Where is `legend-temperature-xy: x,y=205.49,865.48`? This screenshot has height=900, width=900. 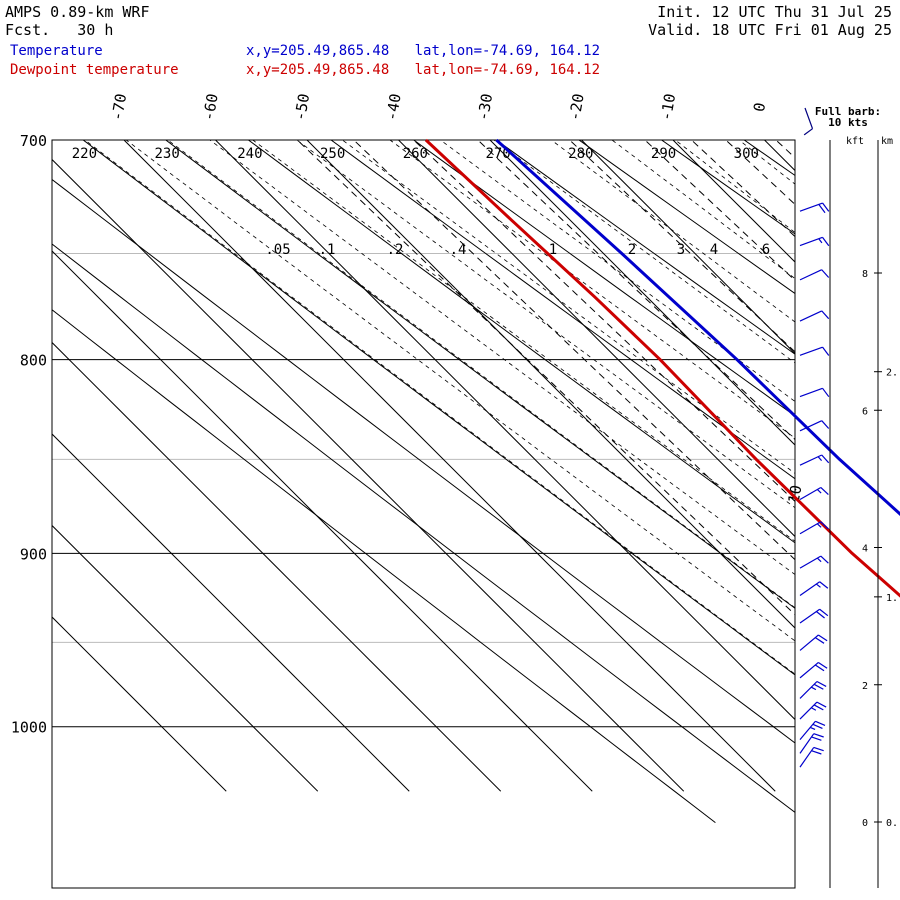 legend-temperature-xy: x,y=205.49,865.48 is located at coordinates (318, 51).